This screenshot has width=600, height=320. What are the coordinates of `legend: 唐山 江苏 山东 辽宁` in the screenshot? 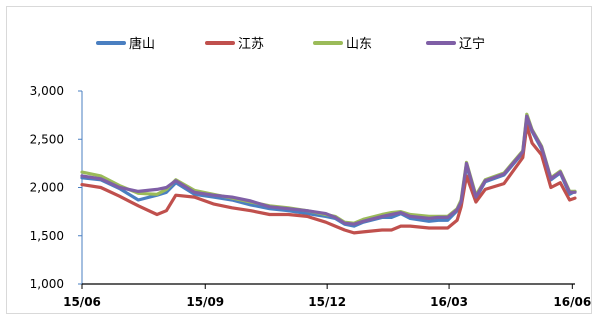 It's located at (290, 44).